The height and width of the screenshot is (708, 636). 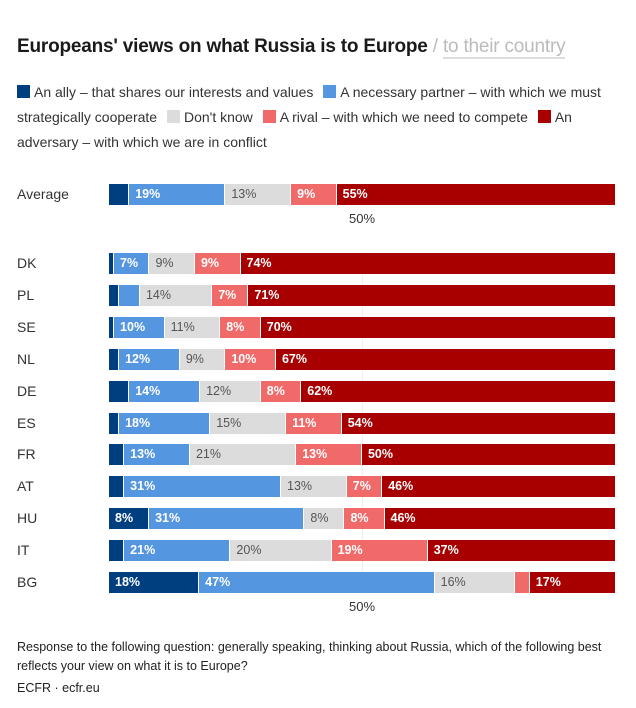 What do you see at coordinates (488, 454) in the screenshot?
I see `bar-segment-adversary: 50%` at bounding box center [488, 454].